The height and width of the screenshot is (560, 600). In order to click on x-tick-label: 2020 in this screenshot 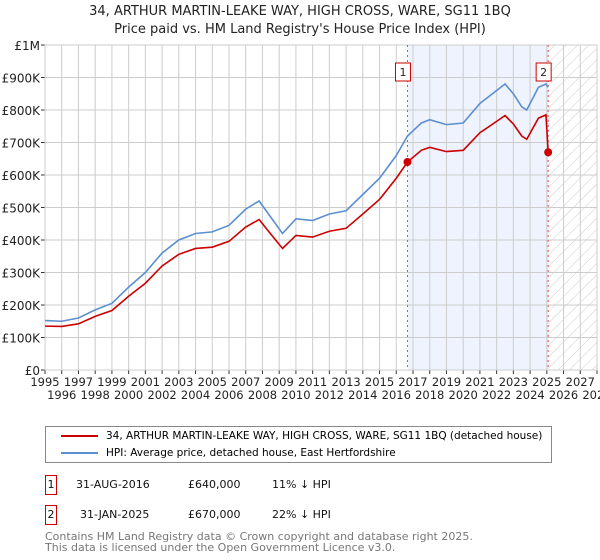, I will do `click(463, 395)`.